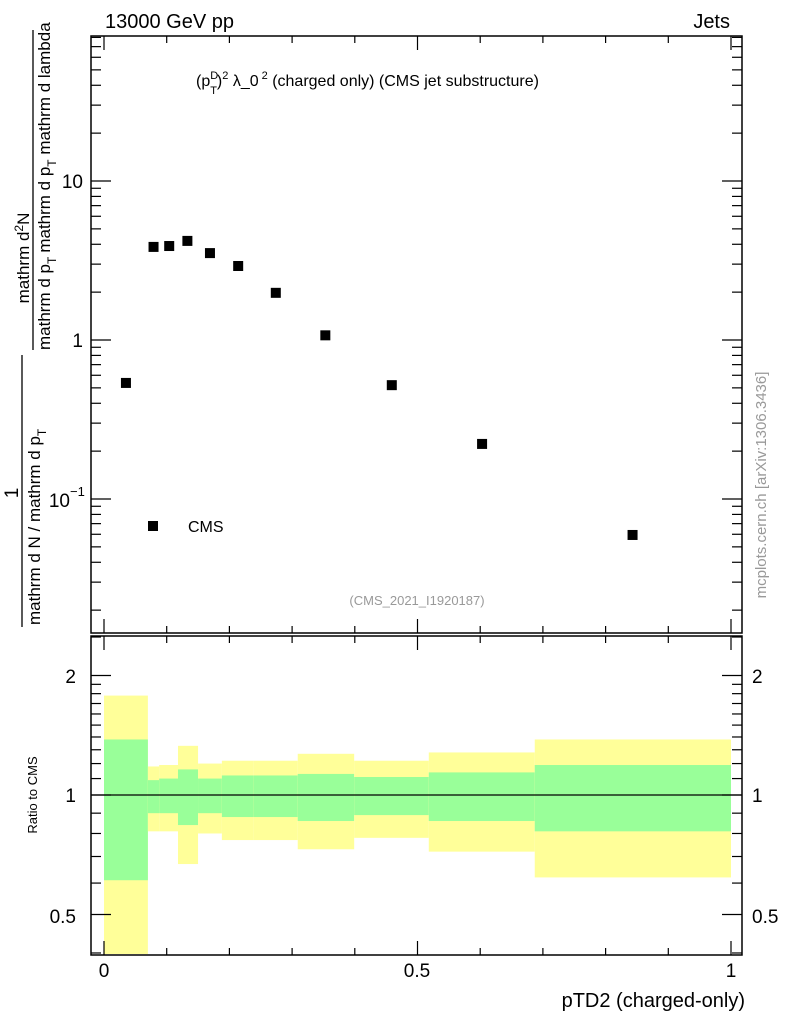 This screenshot has width=786, height=1024. I want to click on ytick-label-10: 10, so click(72, 182).